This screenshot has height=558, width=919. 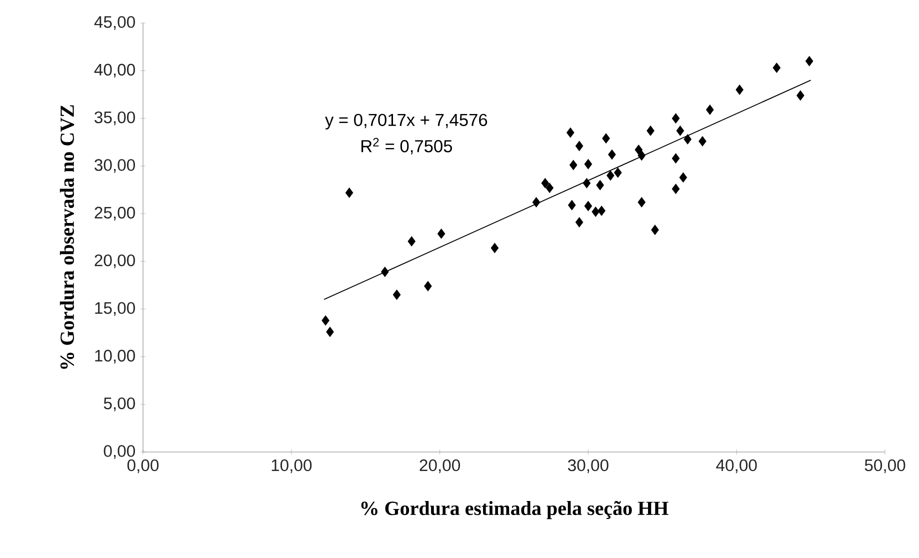 What do you see at coordinates (440, 466) in the screenshot?
I see `x-tick-label: 20,00` at bounding box center [440, 466].